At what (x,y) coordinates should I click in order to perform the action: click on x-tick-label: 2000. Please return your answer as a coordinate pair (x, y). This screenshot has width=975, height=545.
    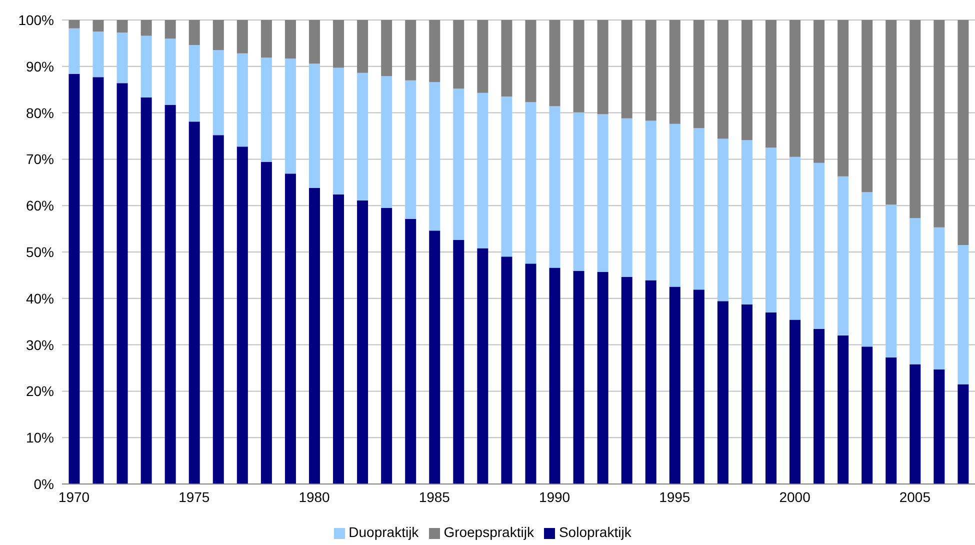
    Looking at the image, I should click on (795, 496).